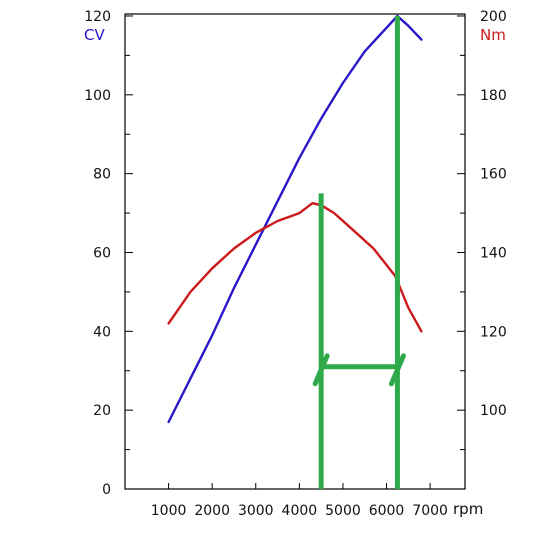 This screenshot has height=557, width=546. What do you see at coordinates (468, 509) in the screenshot?
I see `x-axis-label: rpm` at bounding box center [468, 509].